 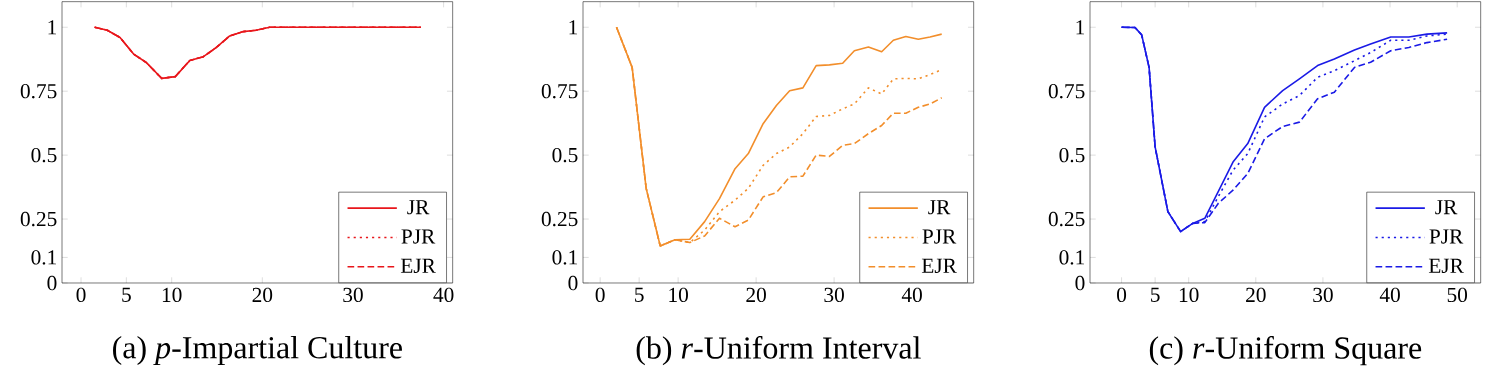 I want to click on text: (b) r-Uniform Interval, so click(x=778, y=350).